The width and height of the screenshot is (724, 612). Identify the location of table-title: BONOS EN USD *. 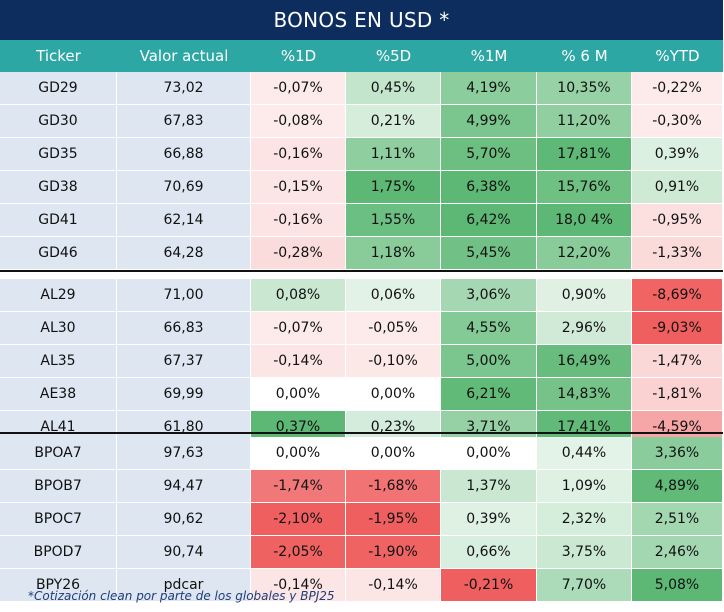
(361, 20).